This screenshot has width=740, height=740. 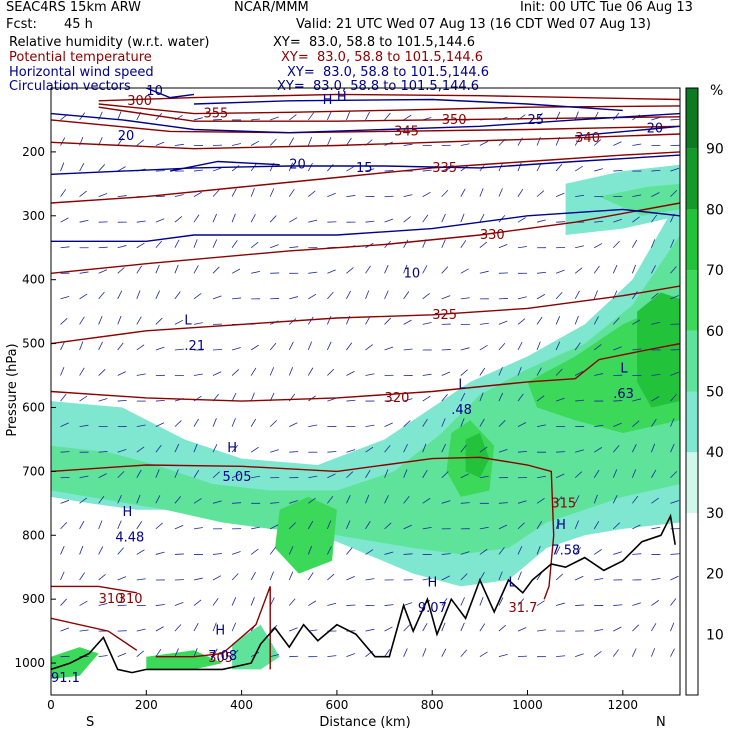 What do you see at coordinates (109, 42) in the screenshot?
I see `field-rh-name: Relative humidity (w.r.t. water)` at bounding box center [109, 42].